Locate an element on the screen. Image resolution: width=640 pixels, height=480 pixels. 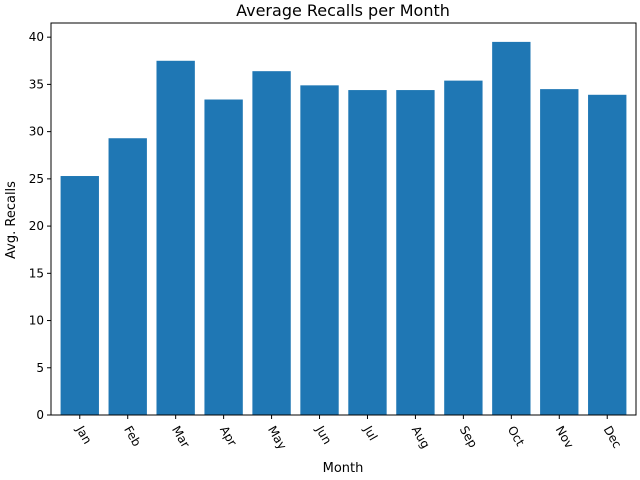
bar-jul is located at coordinates (367, 252).